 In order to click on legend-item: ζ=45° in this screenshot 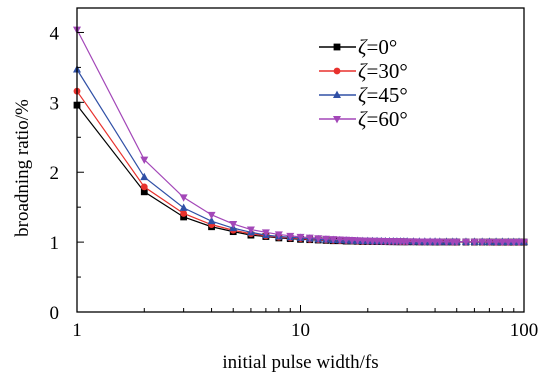, I will do `click(363, 95)`.